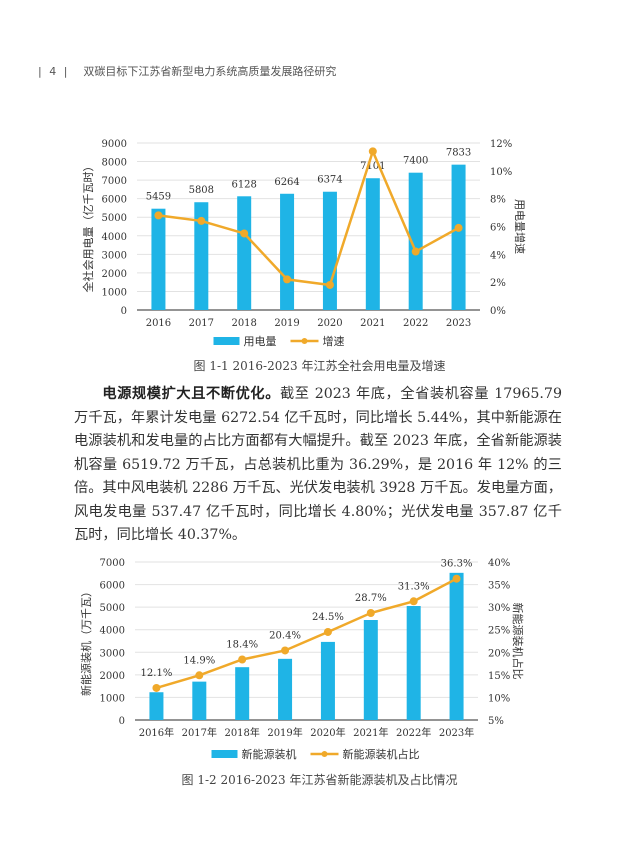  I want to click on bar-data-label: 6374, so click(329, 180).